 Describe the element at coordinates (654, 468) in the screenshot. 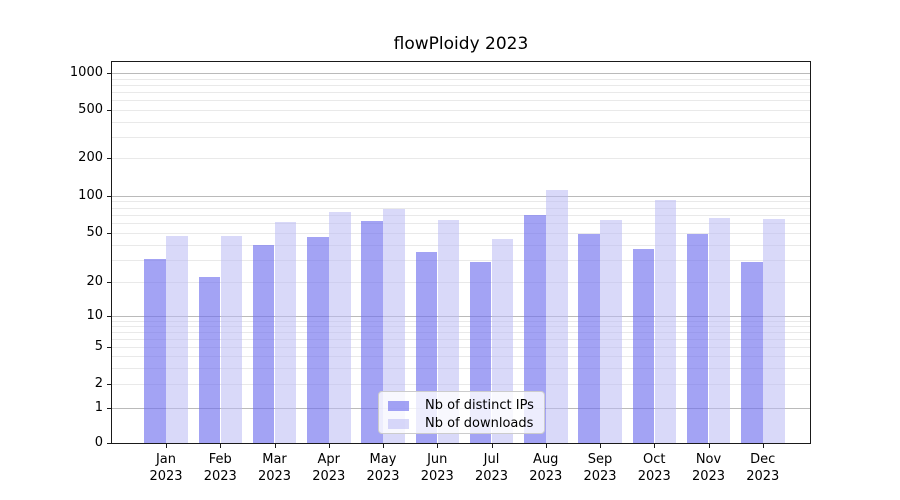

I see `x-tick-label-oct: Oct 2023` at that location.